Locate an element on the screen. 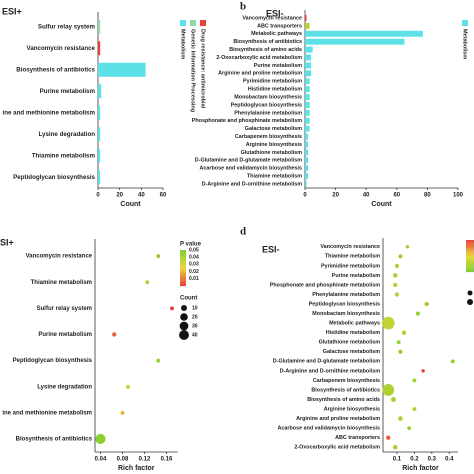  y-tick-label: D-Glutamine and D-glutamate metabolism is located at coordinates (326, 362).